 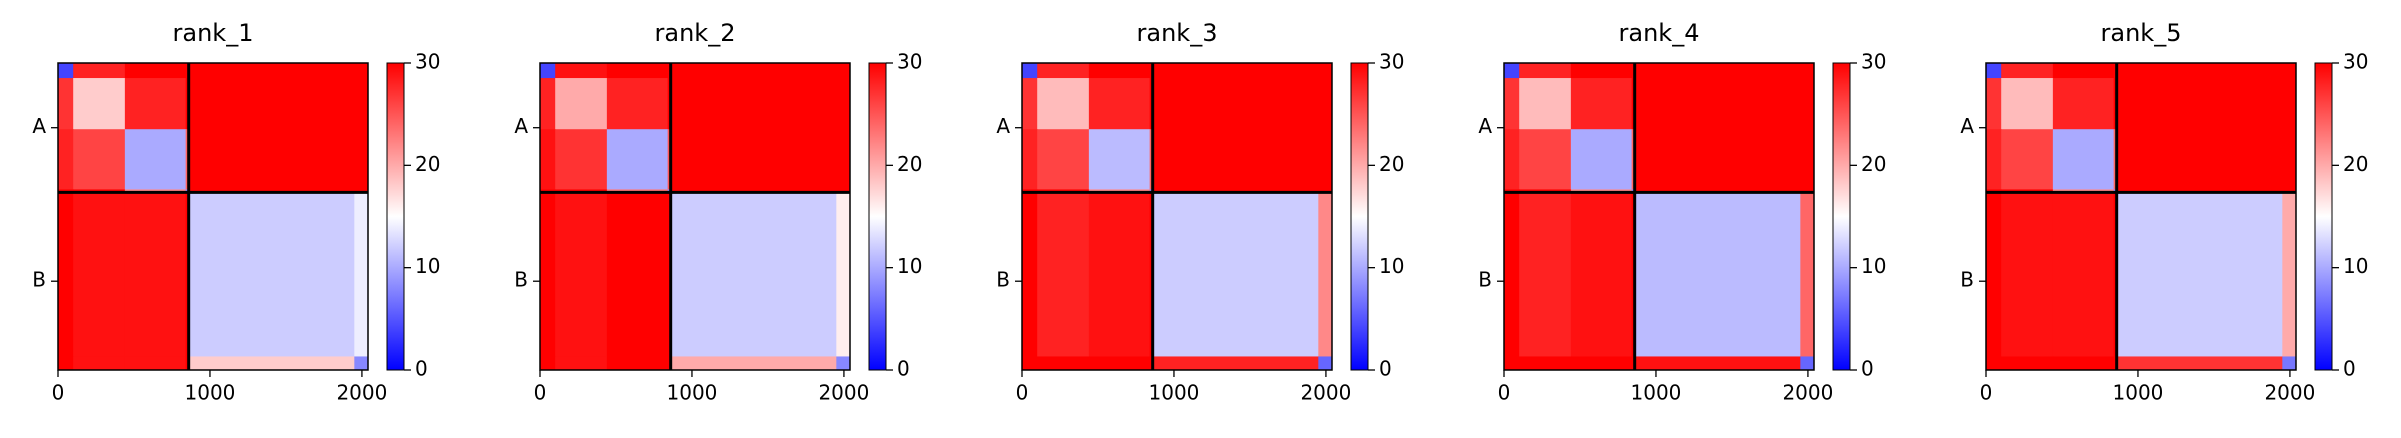 What do you see at coordinates (695, 33) in the screenshot?
I see `panel-title: rank_2` at bounding box center [695, 33].